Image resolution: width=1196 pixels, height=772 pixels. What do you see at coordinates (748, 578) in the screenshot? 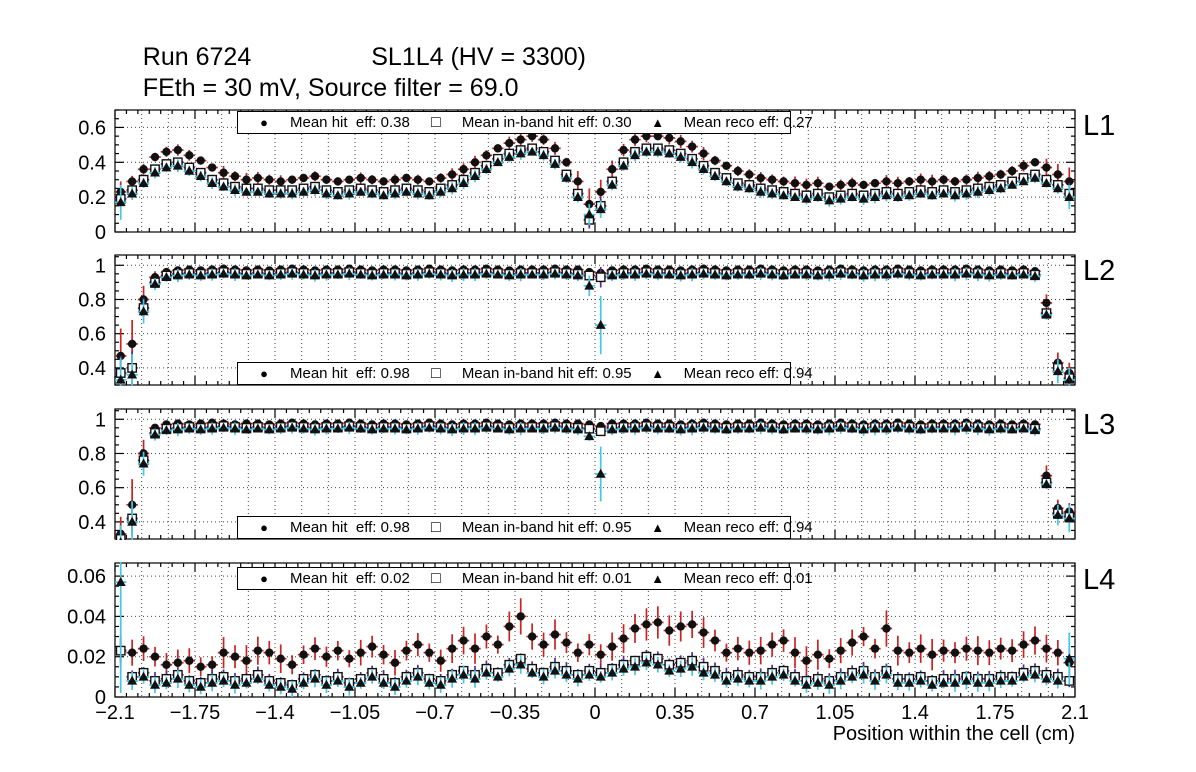
I see `legend-entry-label: Mean reco eff: 0.01` at bounding box center [748, 578].